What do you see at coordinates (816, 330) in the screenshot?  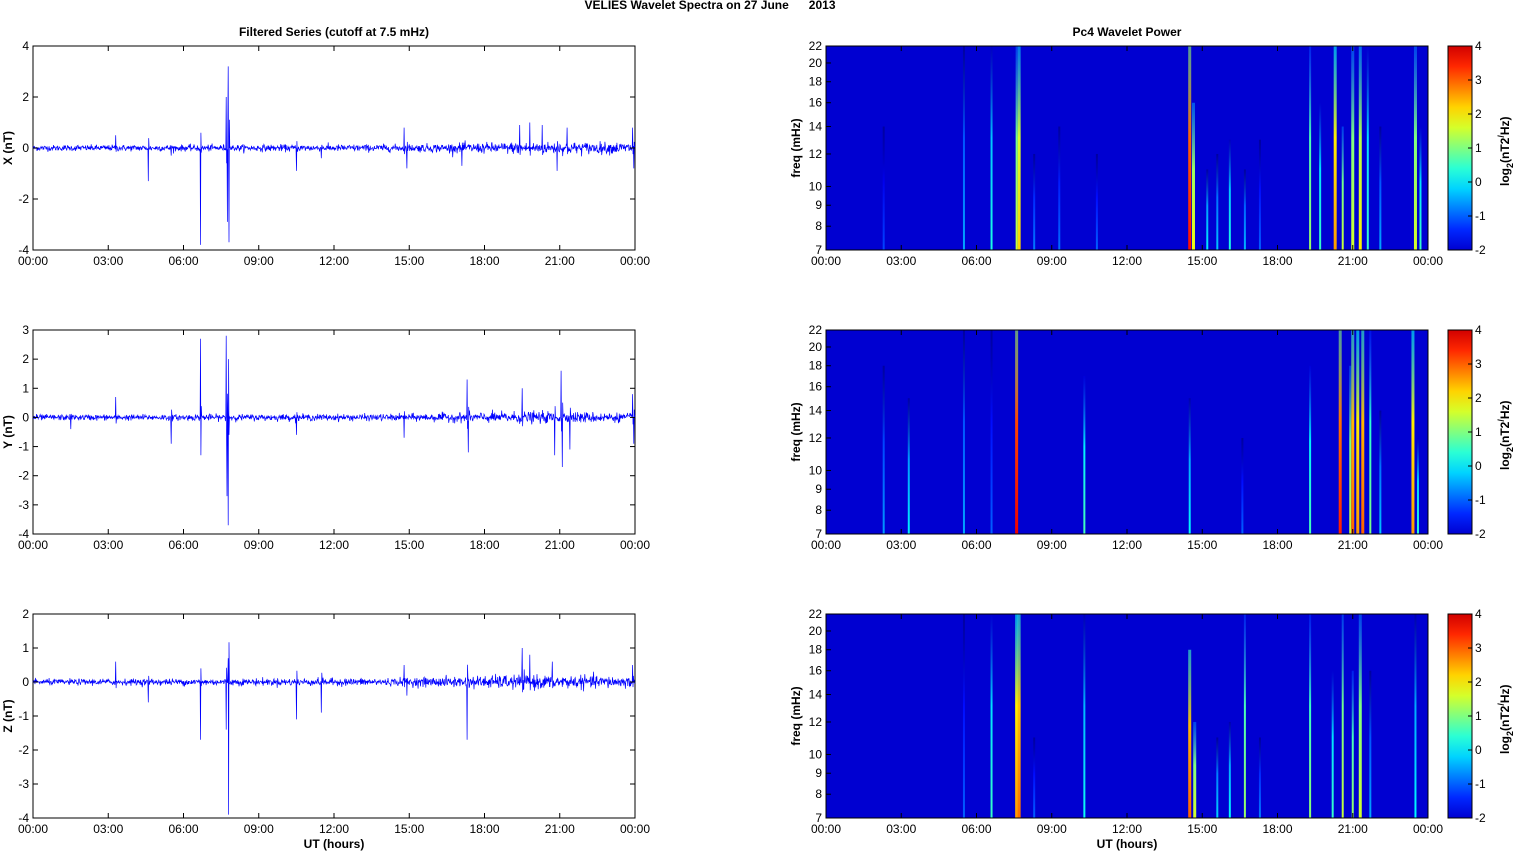 I see `y-tick-label: 22` at bounding box center [816, 330].